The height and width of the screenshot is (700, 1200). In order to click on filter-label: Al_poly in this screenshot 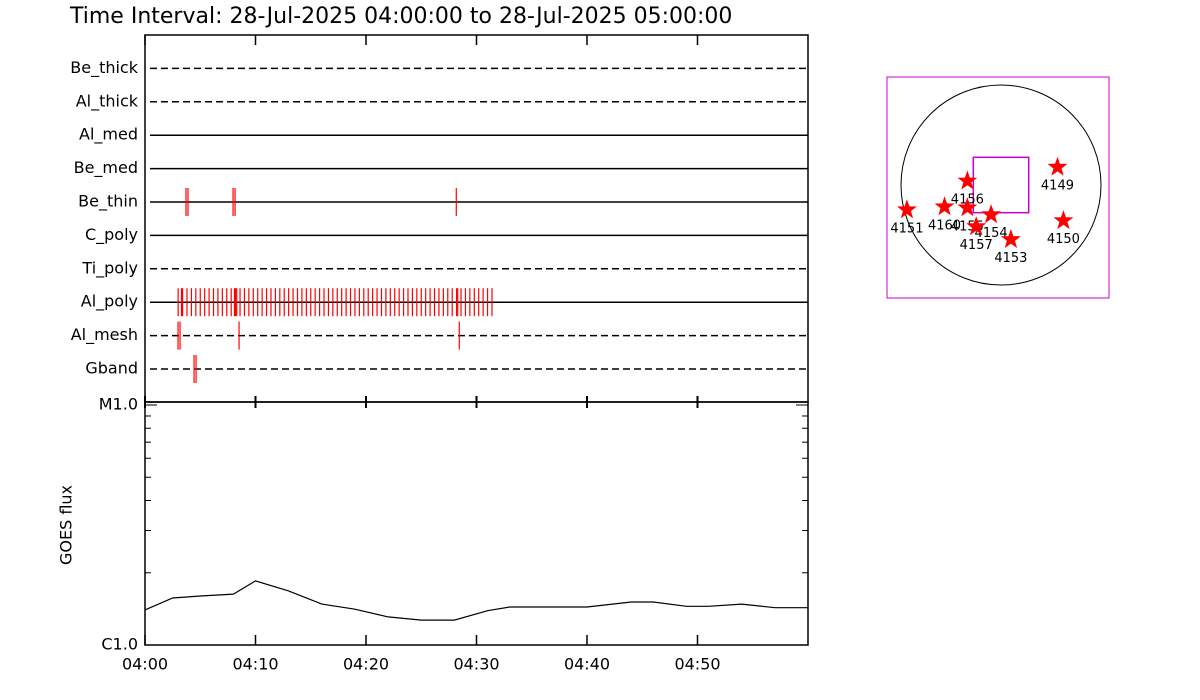, I will do `click(109, 302)`.